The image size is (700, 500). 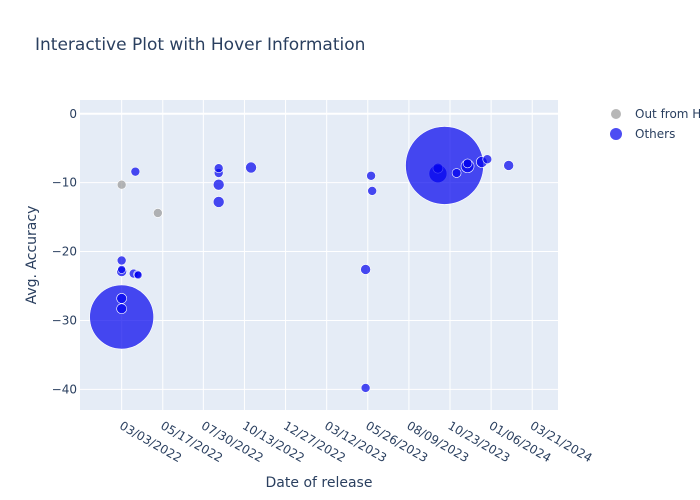 I want to click on y-tick-label: −40, so click(x=64, y=389).